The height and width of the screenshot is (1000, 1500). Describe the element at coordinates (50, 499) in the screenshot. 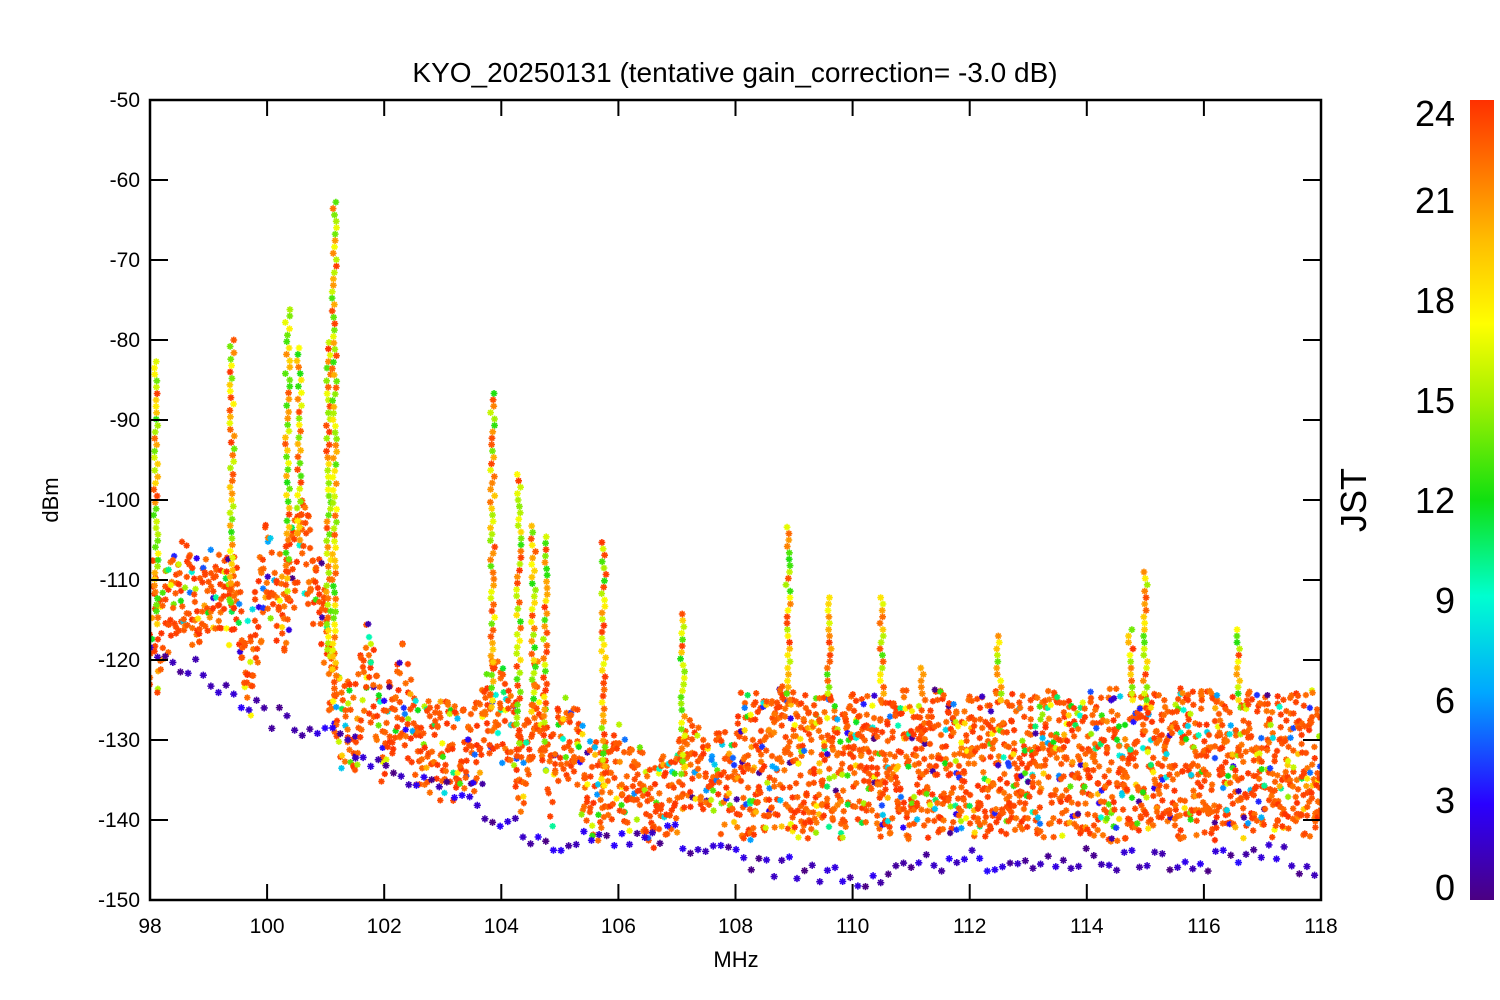

I see `y-axis-label: dBm` at that location.